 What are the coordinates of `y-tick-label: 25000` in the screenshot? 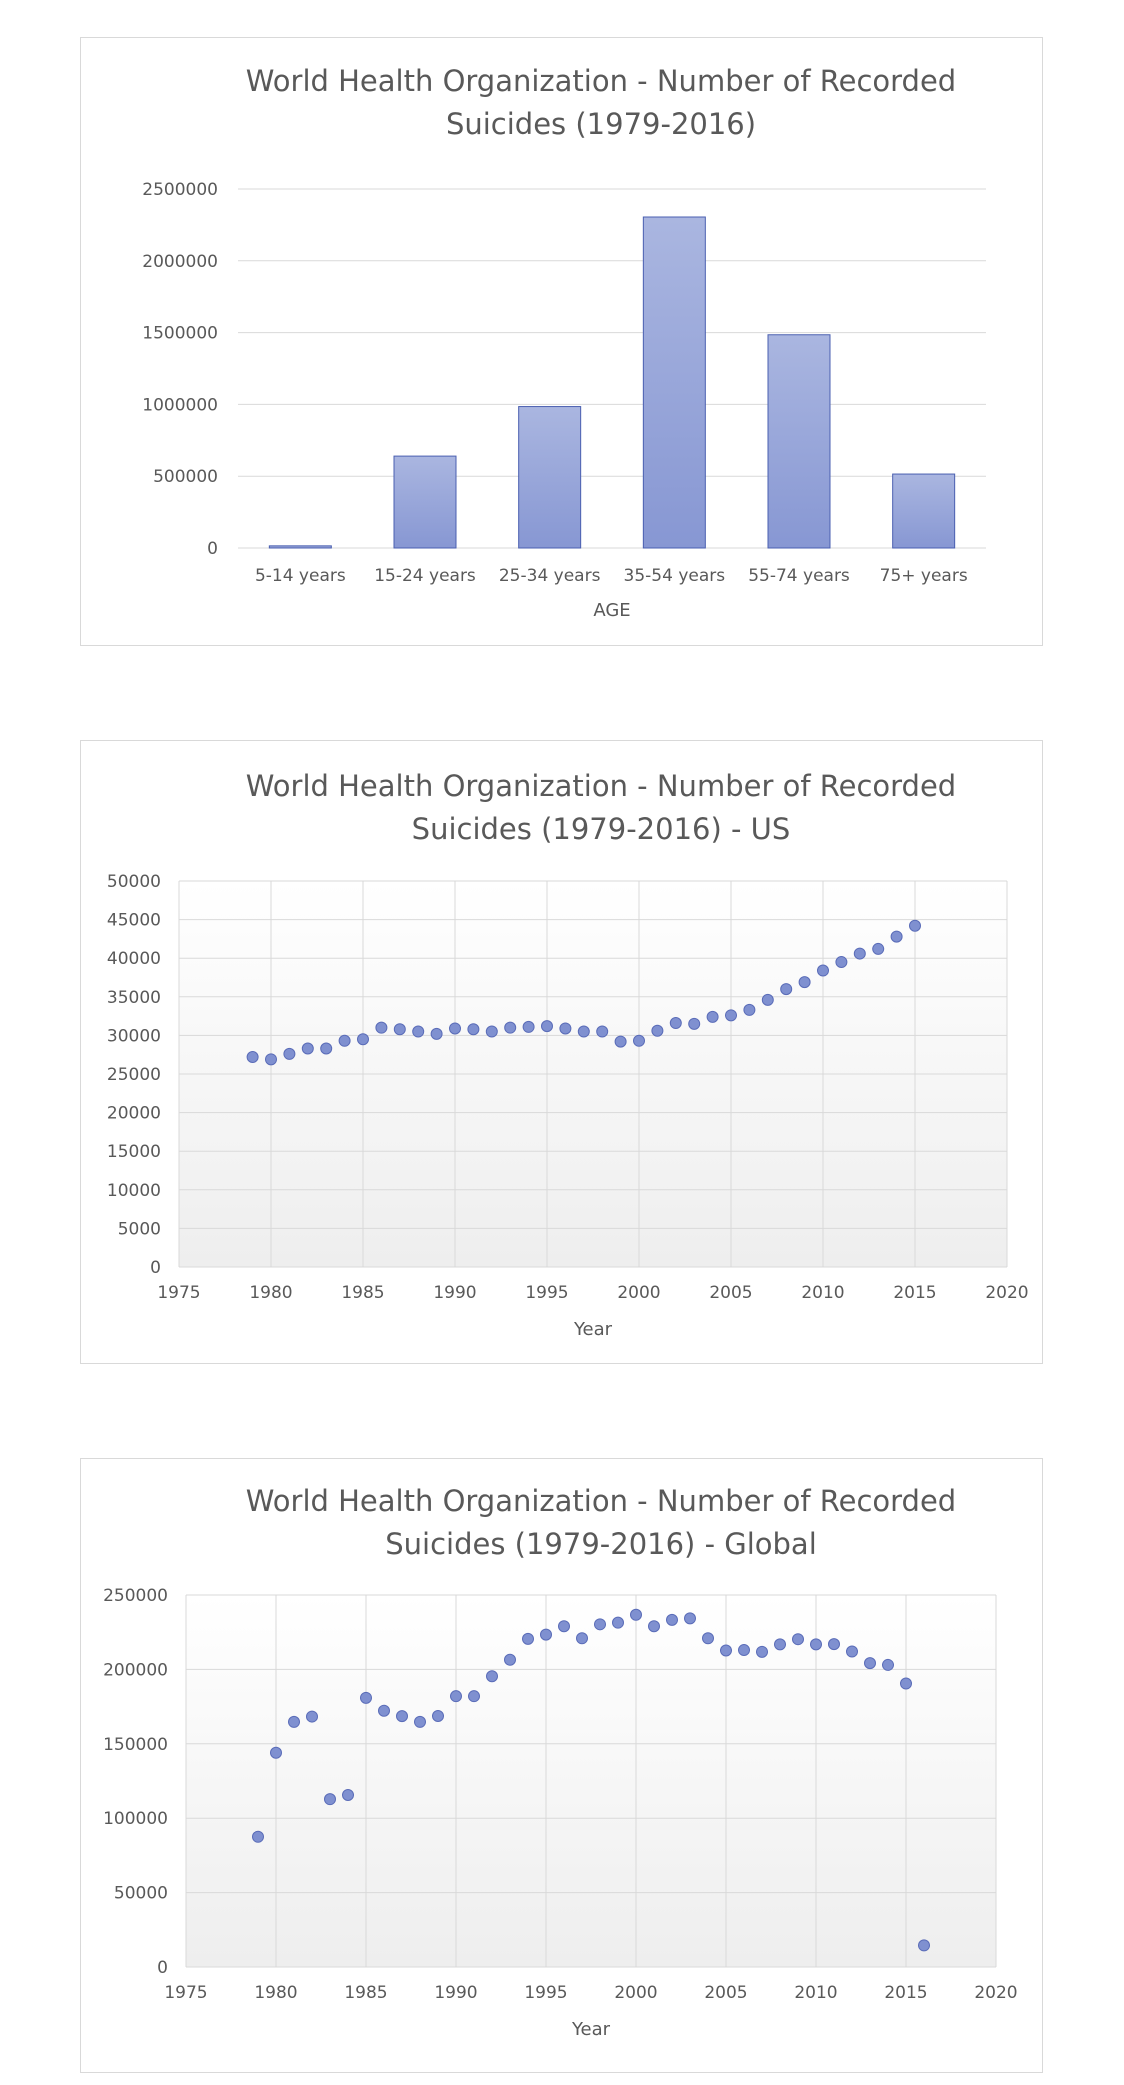 It's located at (134, 1075).